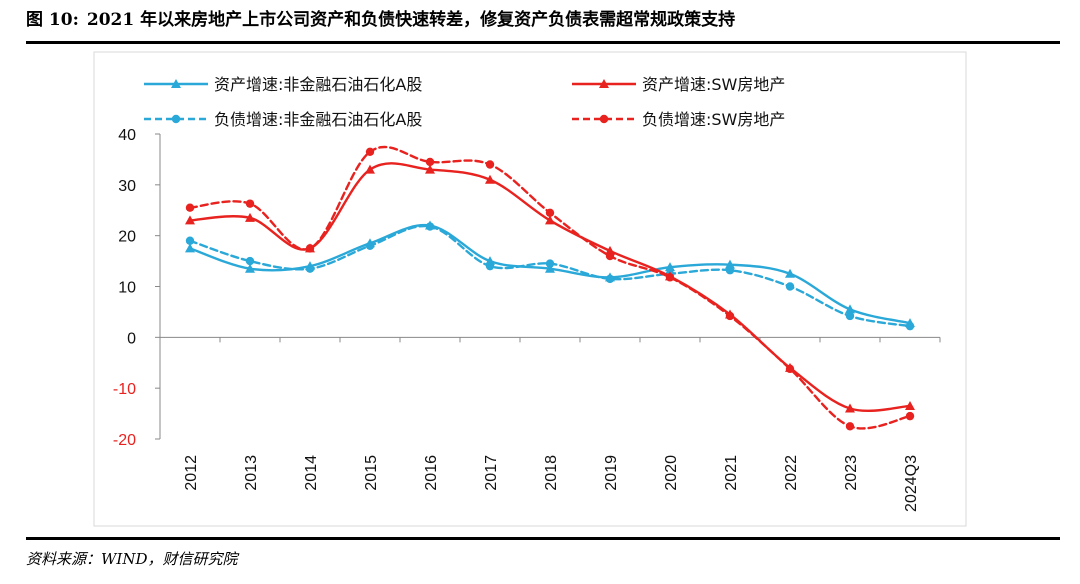 This screenshot has height=584, width=1080. I want to click on legend-label: 资产增速:非金融石油石化A股, so click(318, 84).